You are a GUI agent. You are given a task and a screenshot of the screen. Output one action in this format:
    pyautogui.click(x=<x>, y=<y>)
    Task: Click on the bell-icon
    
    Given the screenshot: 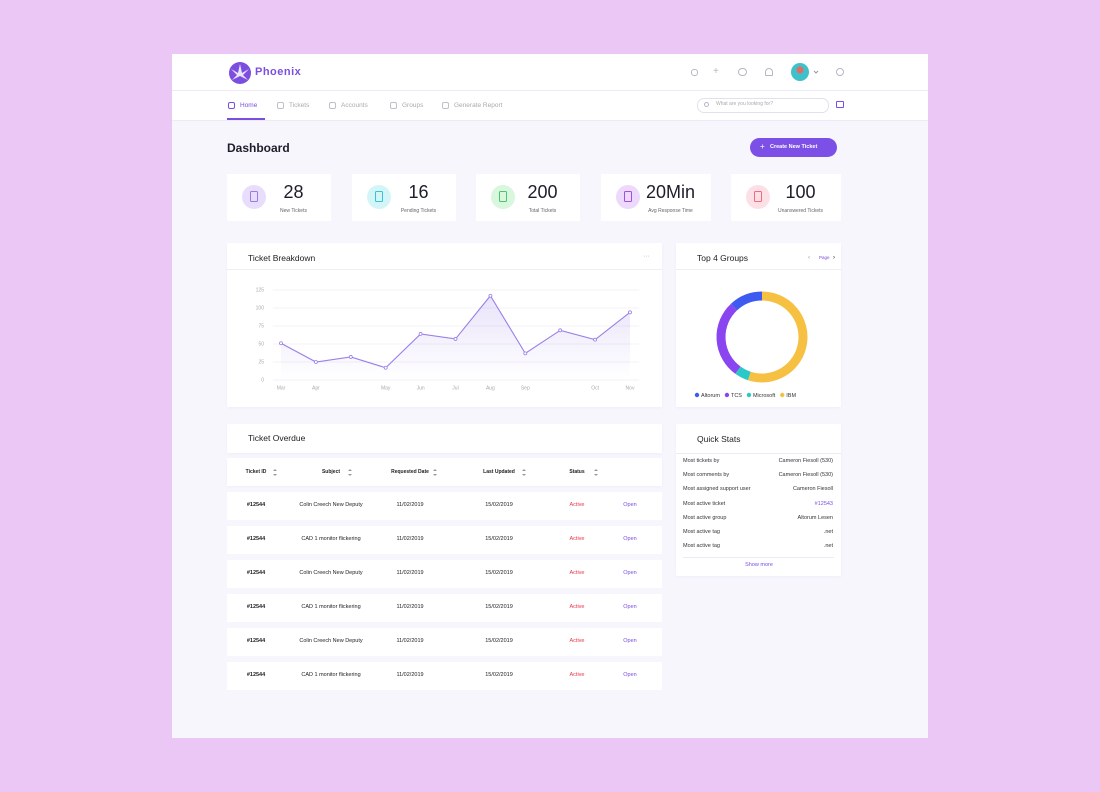 What is the action you would take?
    pyautogui.click(x=769, y=72)
    